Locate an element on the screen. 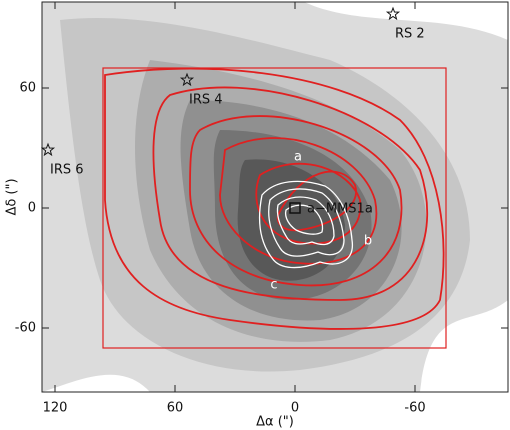 This screenshot has height=430, width=510. y-tick-label: 60 is located at coordinates (27, 88).